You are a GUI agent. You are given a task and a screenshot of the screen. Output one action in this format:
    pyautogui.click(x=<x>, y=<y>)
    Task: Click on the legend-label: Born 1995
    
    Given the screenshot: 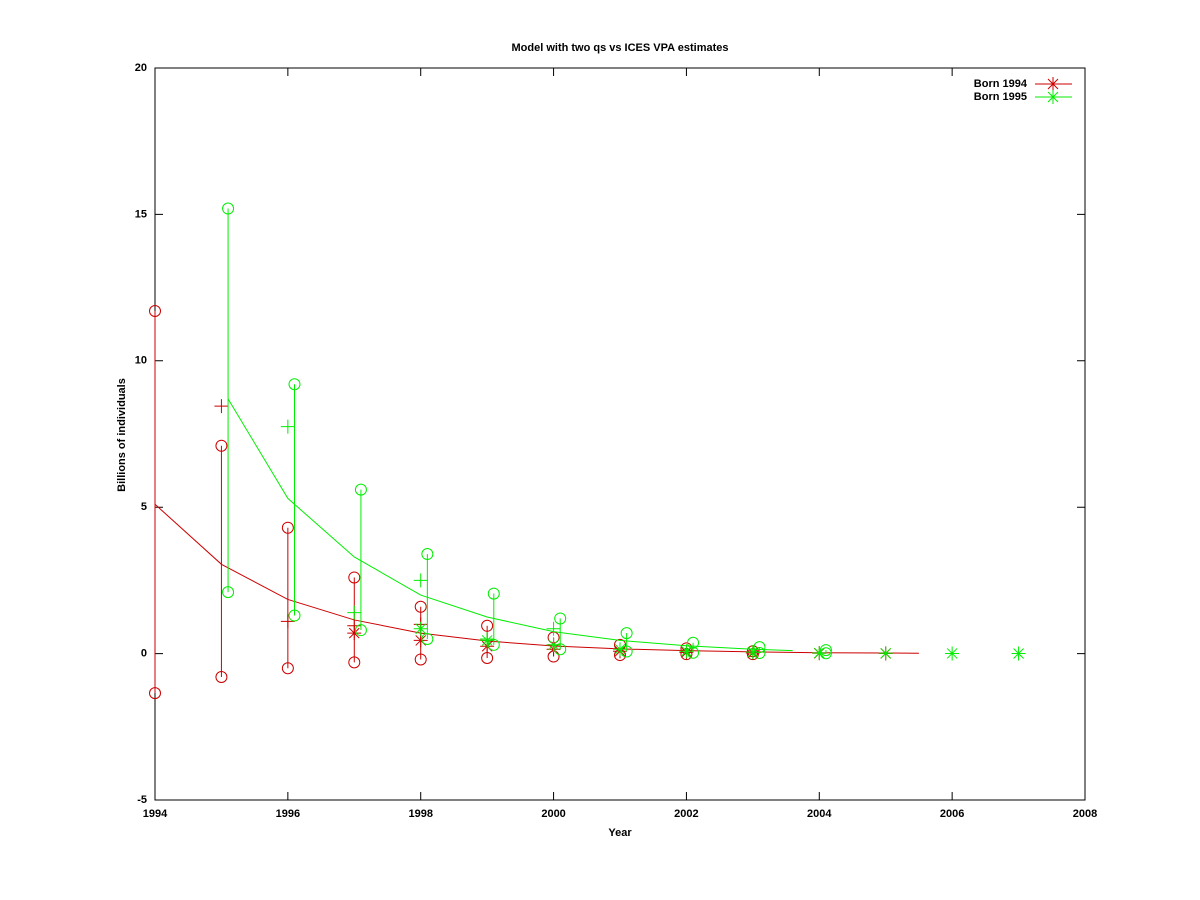 What is the action you would take?
    pyautogui.click(x=1000, y=97)
    